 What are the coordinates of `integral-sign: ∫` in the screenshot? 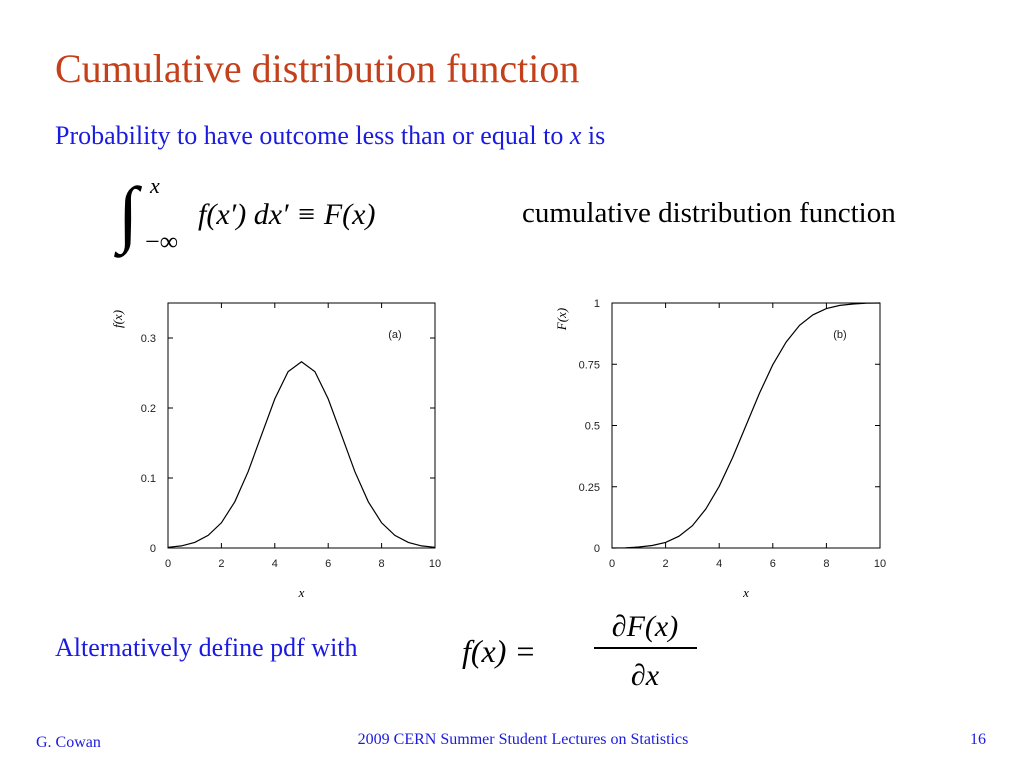 It's located at (128, 215).